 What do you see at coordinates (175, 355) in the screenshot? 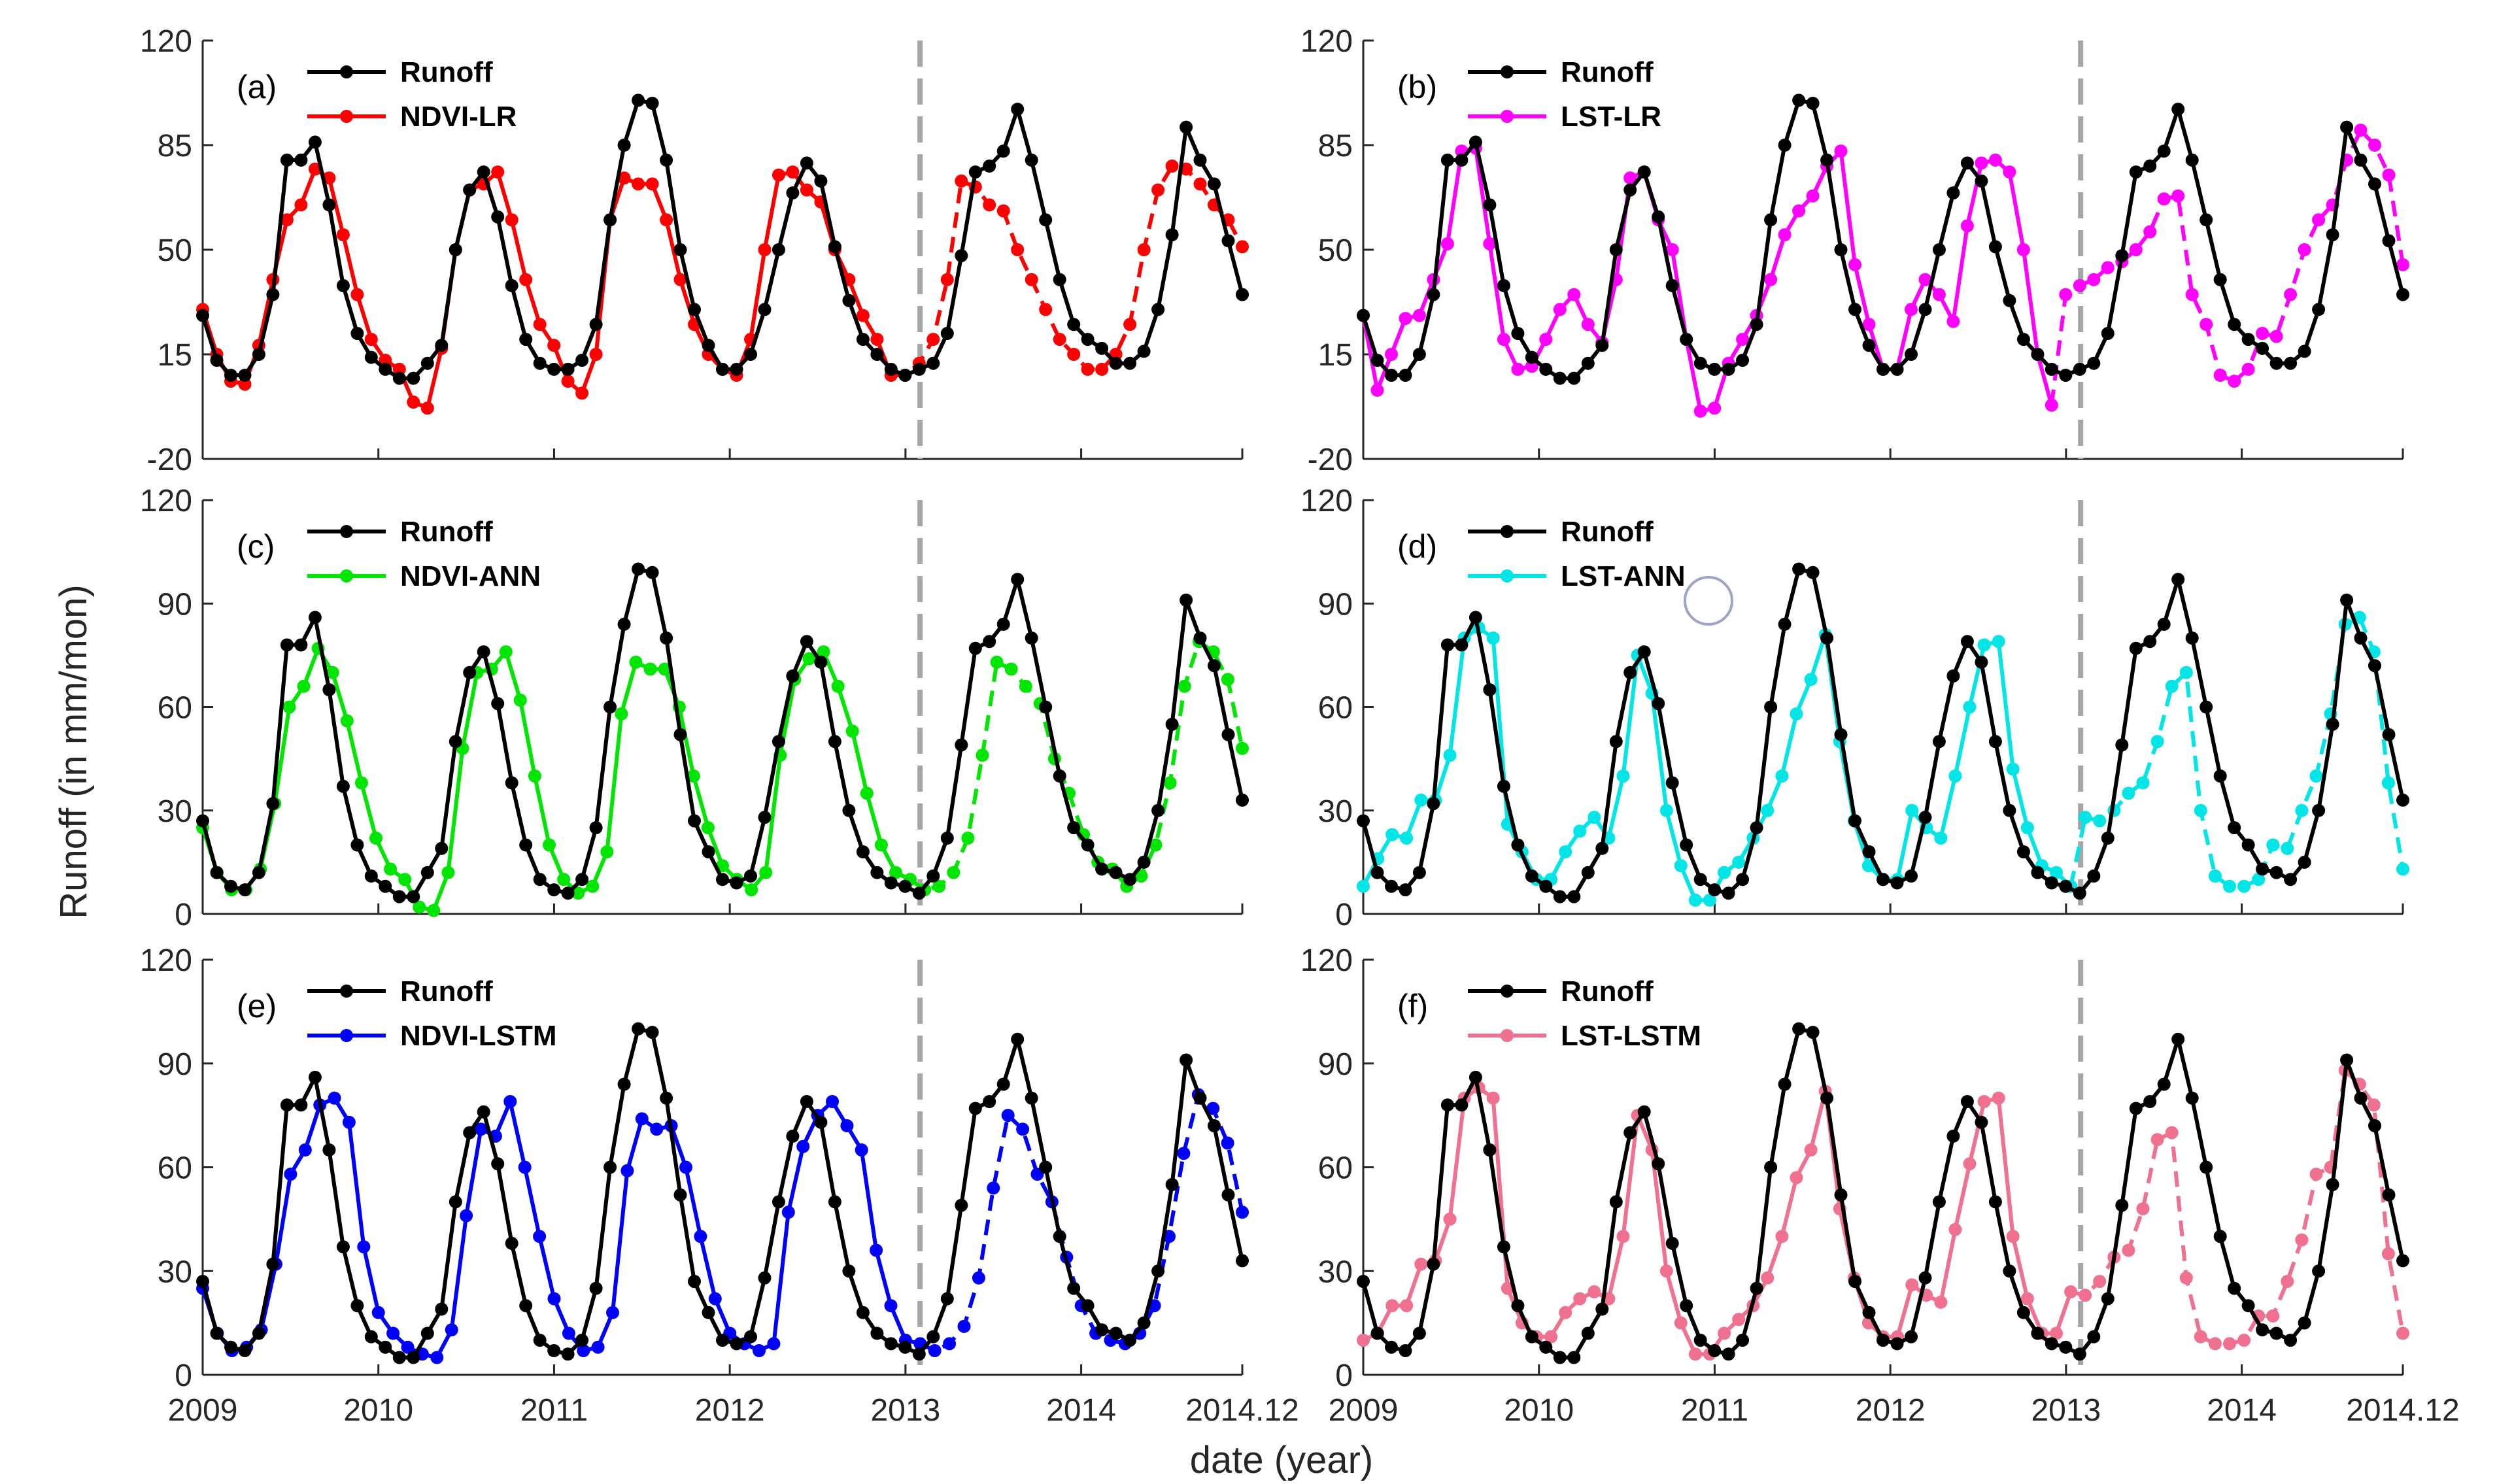
I see `y-tick-label: 15` at bounding box center [175, 355].